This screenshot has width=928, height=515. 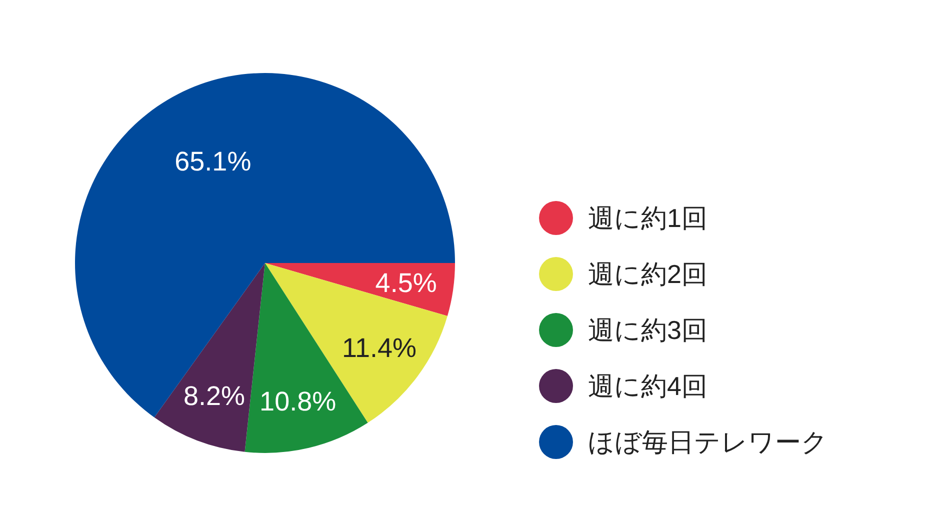 I want to click on data-label: 65.1%, so click(x=213, y=161).